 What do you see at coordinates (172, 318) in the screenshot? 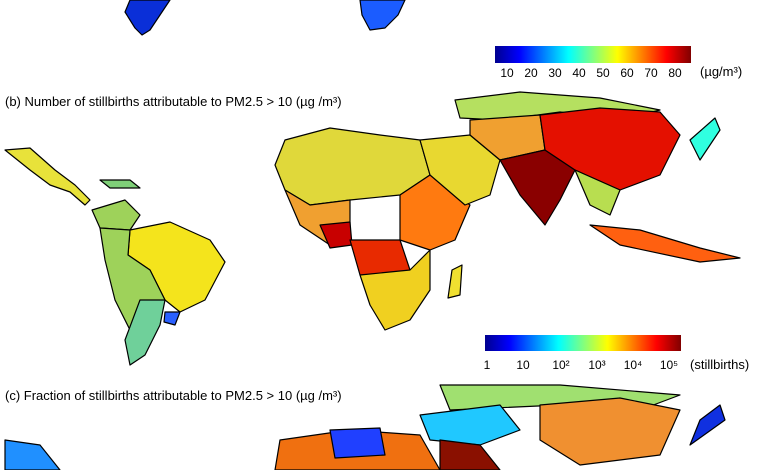
I see `uruguay-b` at bounding box center [172, 318].